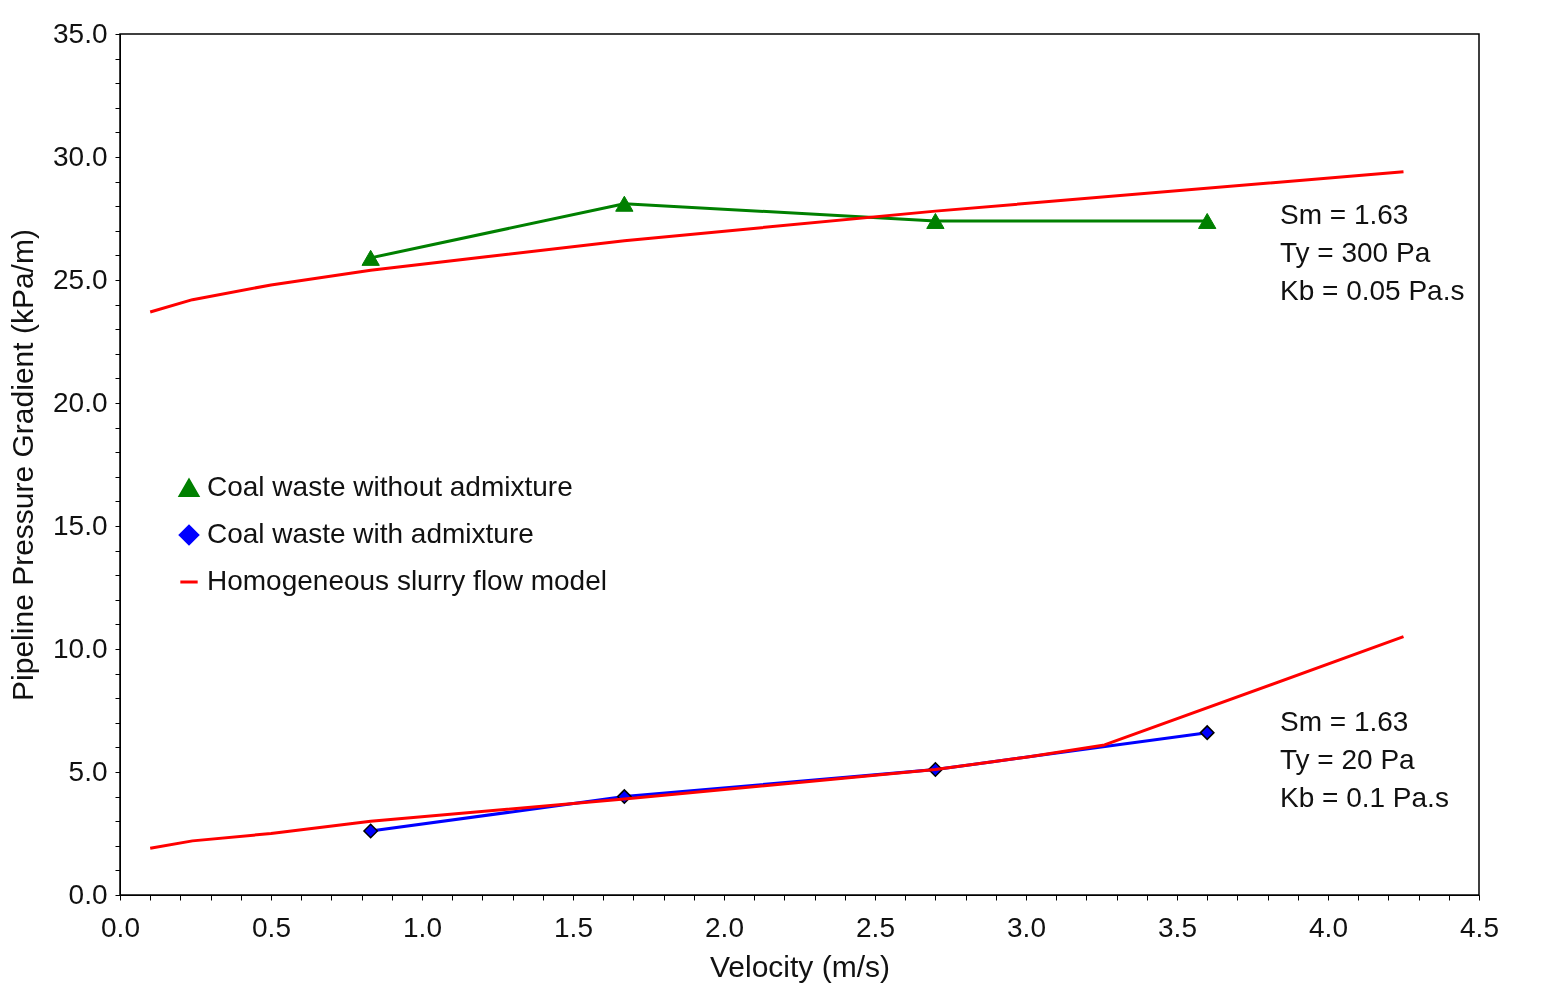 This screenshot has height=997, width=1544. I want to click on annotation: Sm = 1.63 Ty = 300 Pa Kb = 0.05 Pa.s, so click(1372, 252).